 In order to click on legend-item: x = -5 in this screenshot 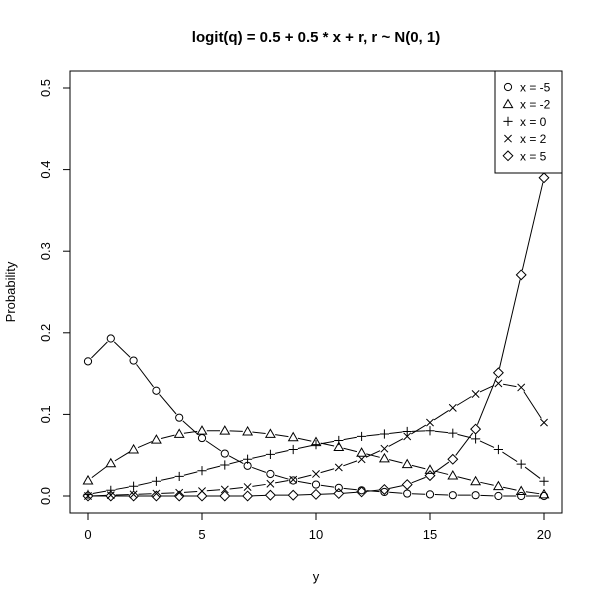, I will do `click(527, 88)`.